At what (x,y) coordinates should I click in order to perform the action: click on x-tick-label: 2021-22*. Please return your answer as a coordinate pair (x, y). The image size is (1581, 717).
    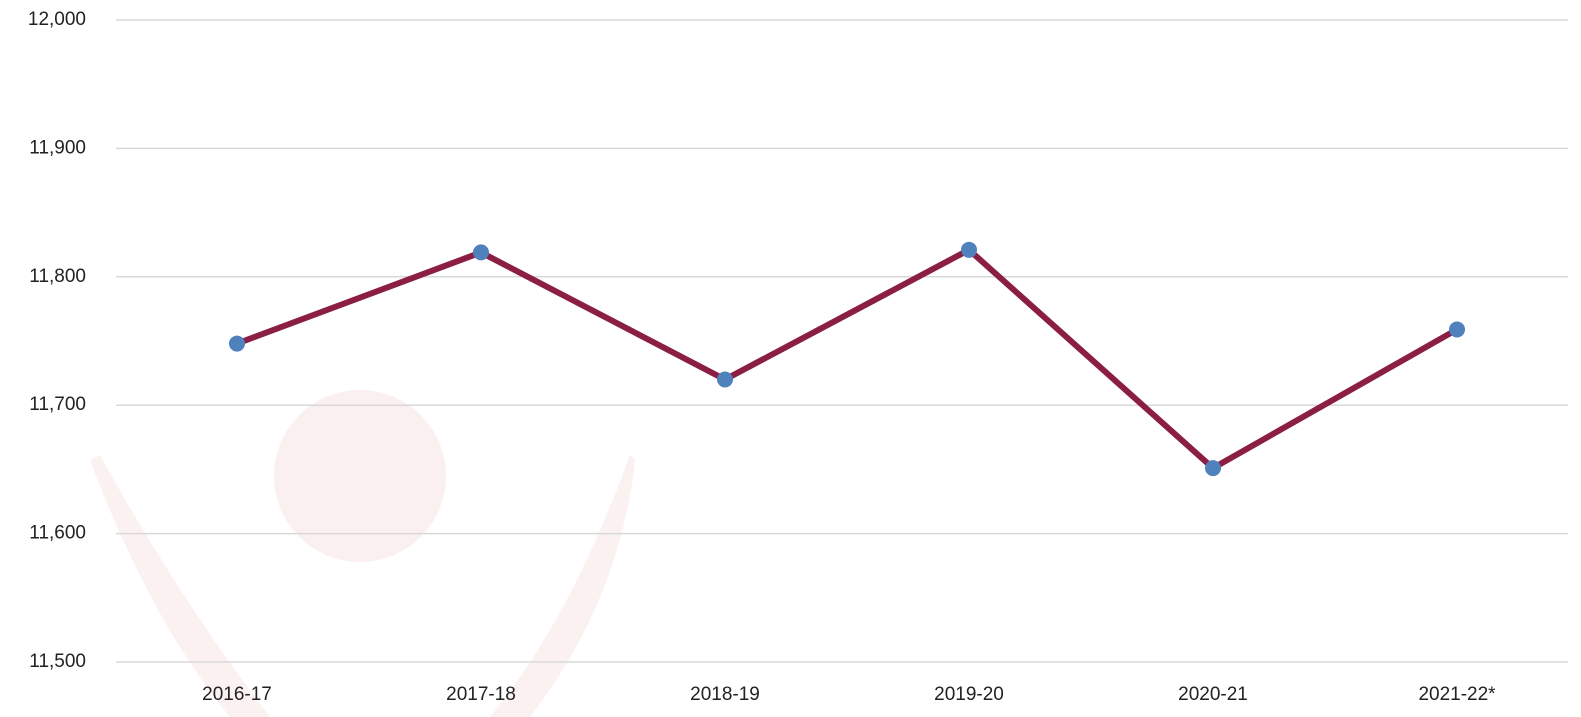
    Looking at the image, I should click on (1457, 694).